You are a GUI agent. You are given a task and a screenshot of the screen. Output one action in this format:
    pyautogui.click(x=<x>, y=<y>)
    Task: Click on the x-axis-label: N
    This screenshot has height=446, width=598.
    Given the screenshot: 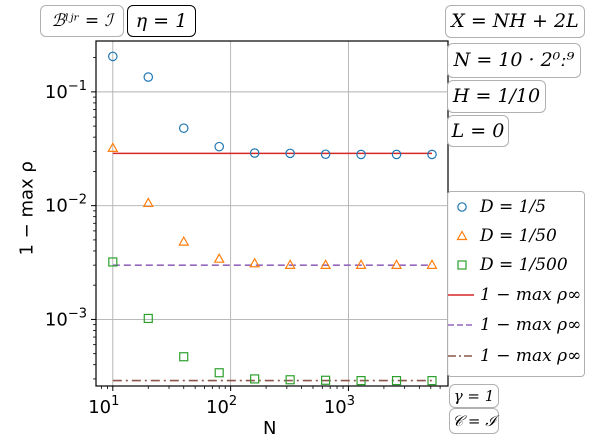 What is the action you would take?
    pyautogui.click(x=270, y=428)
    